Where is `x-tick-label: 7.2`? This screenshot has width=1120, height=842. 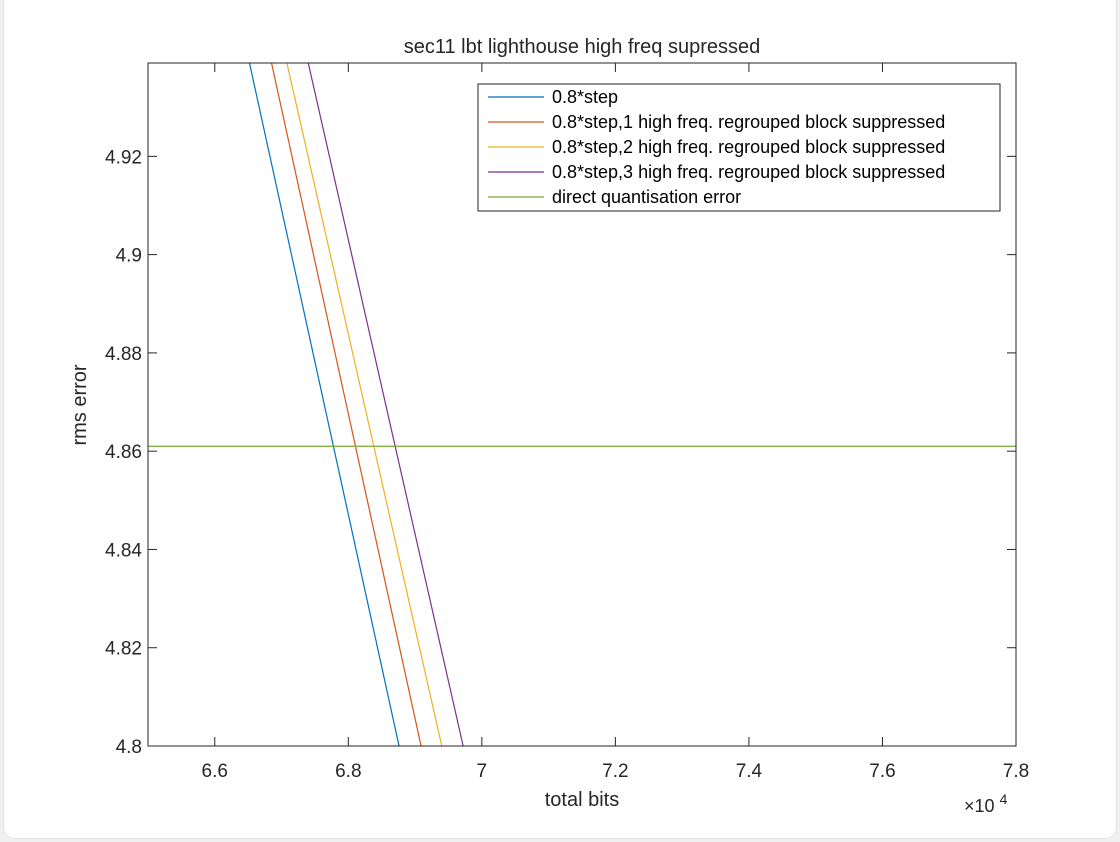
x-tick-label: 7.2 is located at coordinates (615, 771).